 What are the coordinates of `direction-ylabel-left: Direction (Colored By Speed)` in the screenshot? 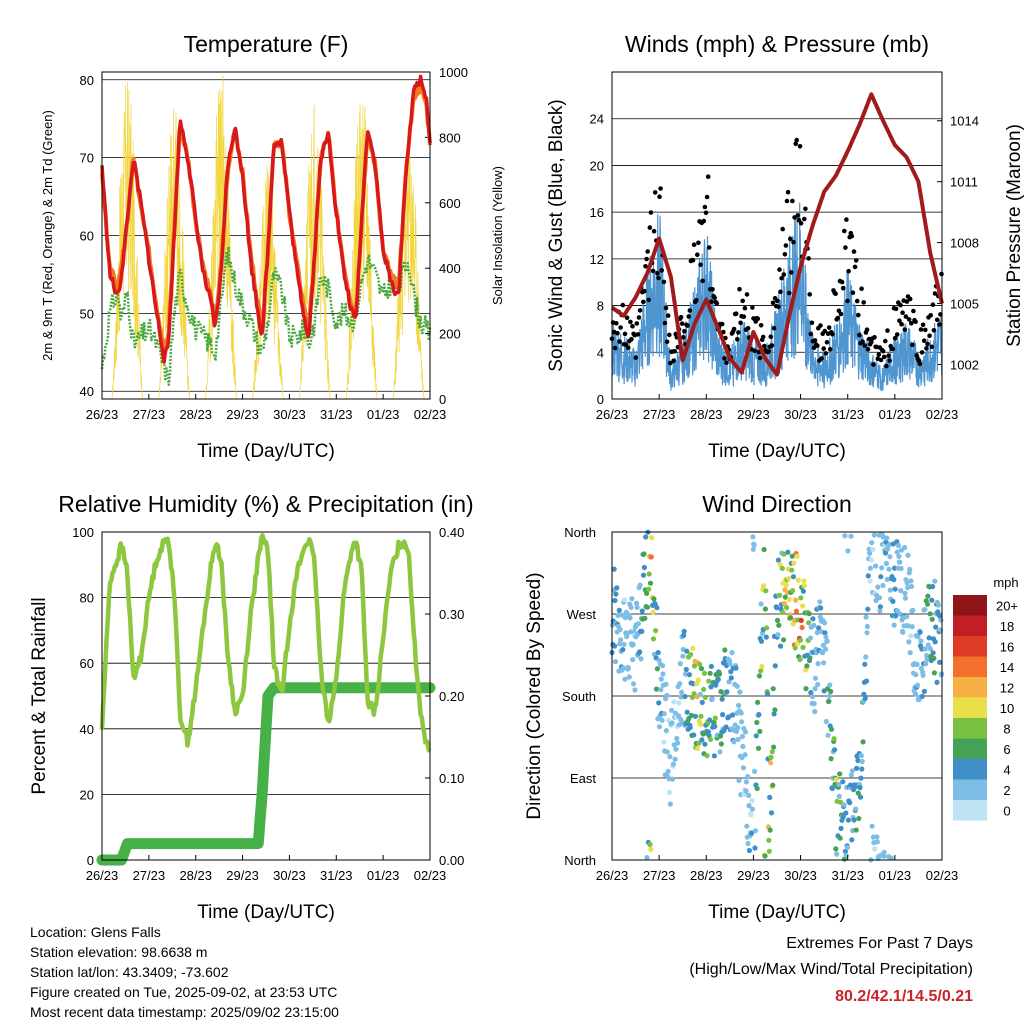 It's located at (534, 695).